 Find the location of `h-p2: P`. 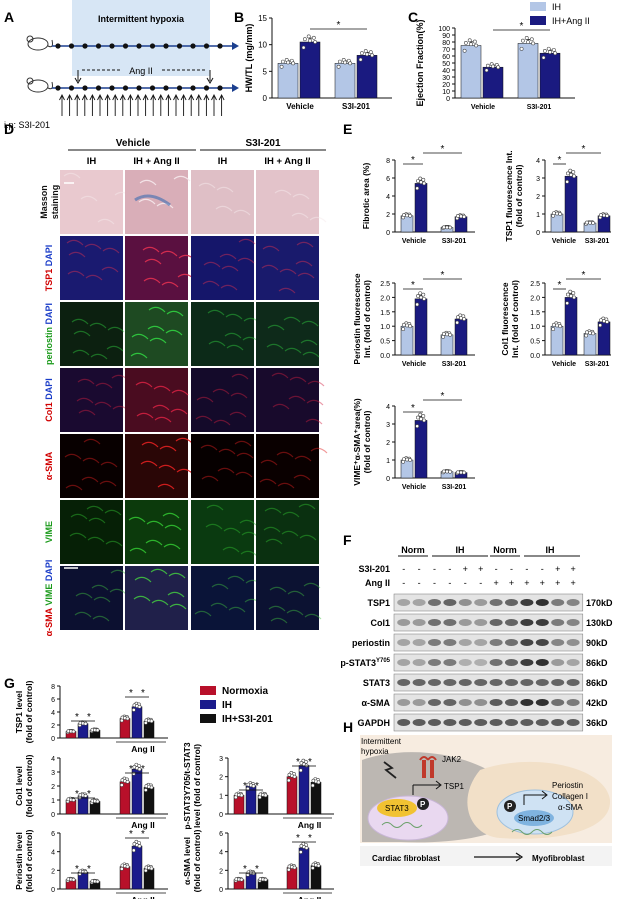

h-p2: P is located at coordinates (510, 806).